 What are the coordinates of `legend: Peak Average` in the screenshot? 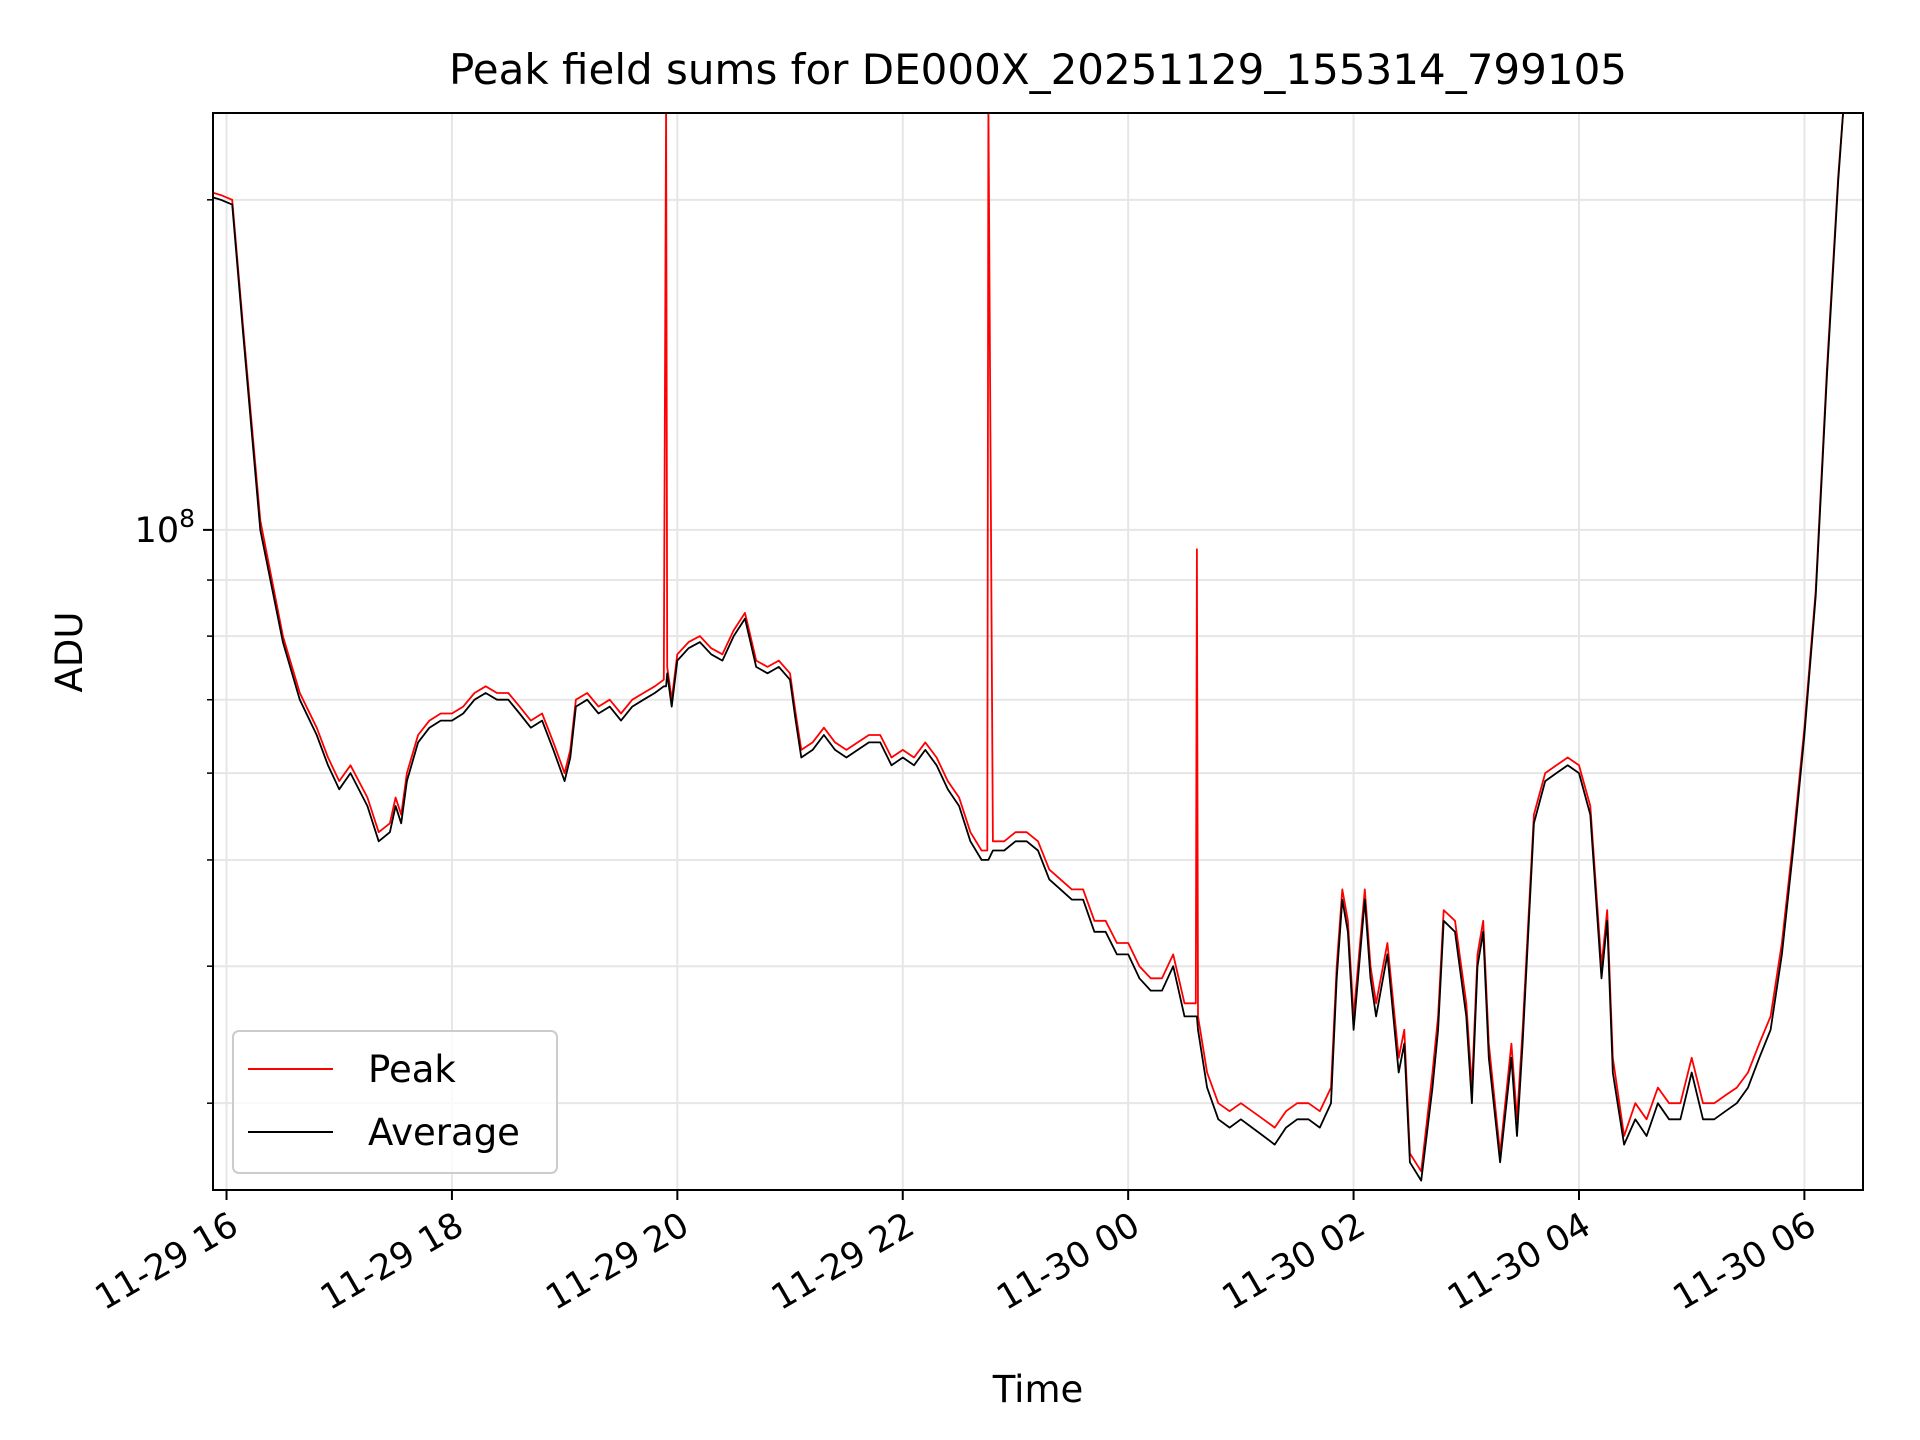 It's located at (395, 1102).